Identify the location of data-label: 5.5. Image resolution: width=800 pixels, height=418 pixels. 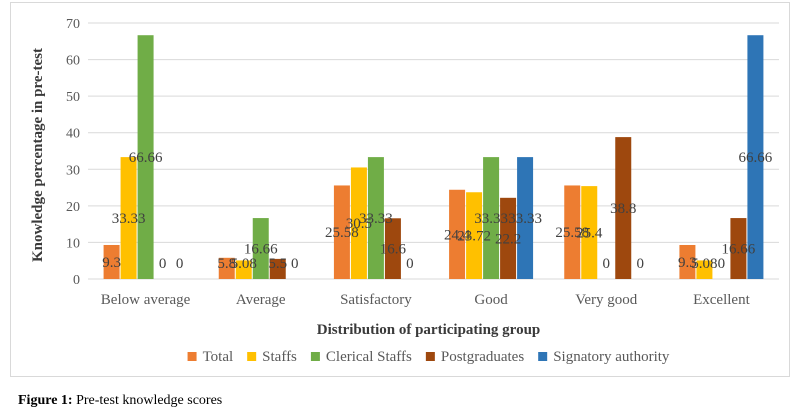
(277, 264).